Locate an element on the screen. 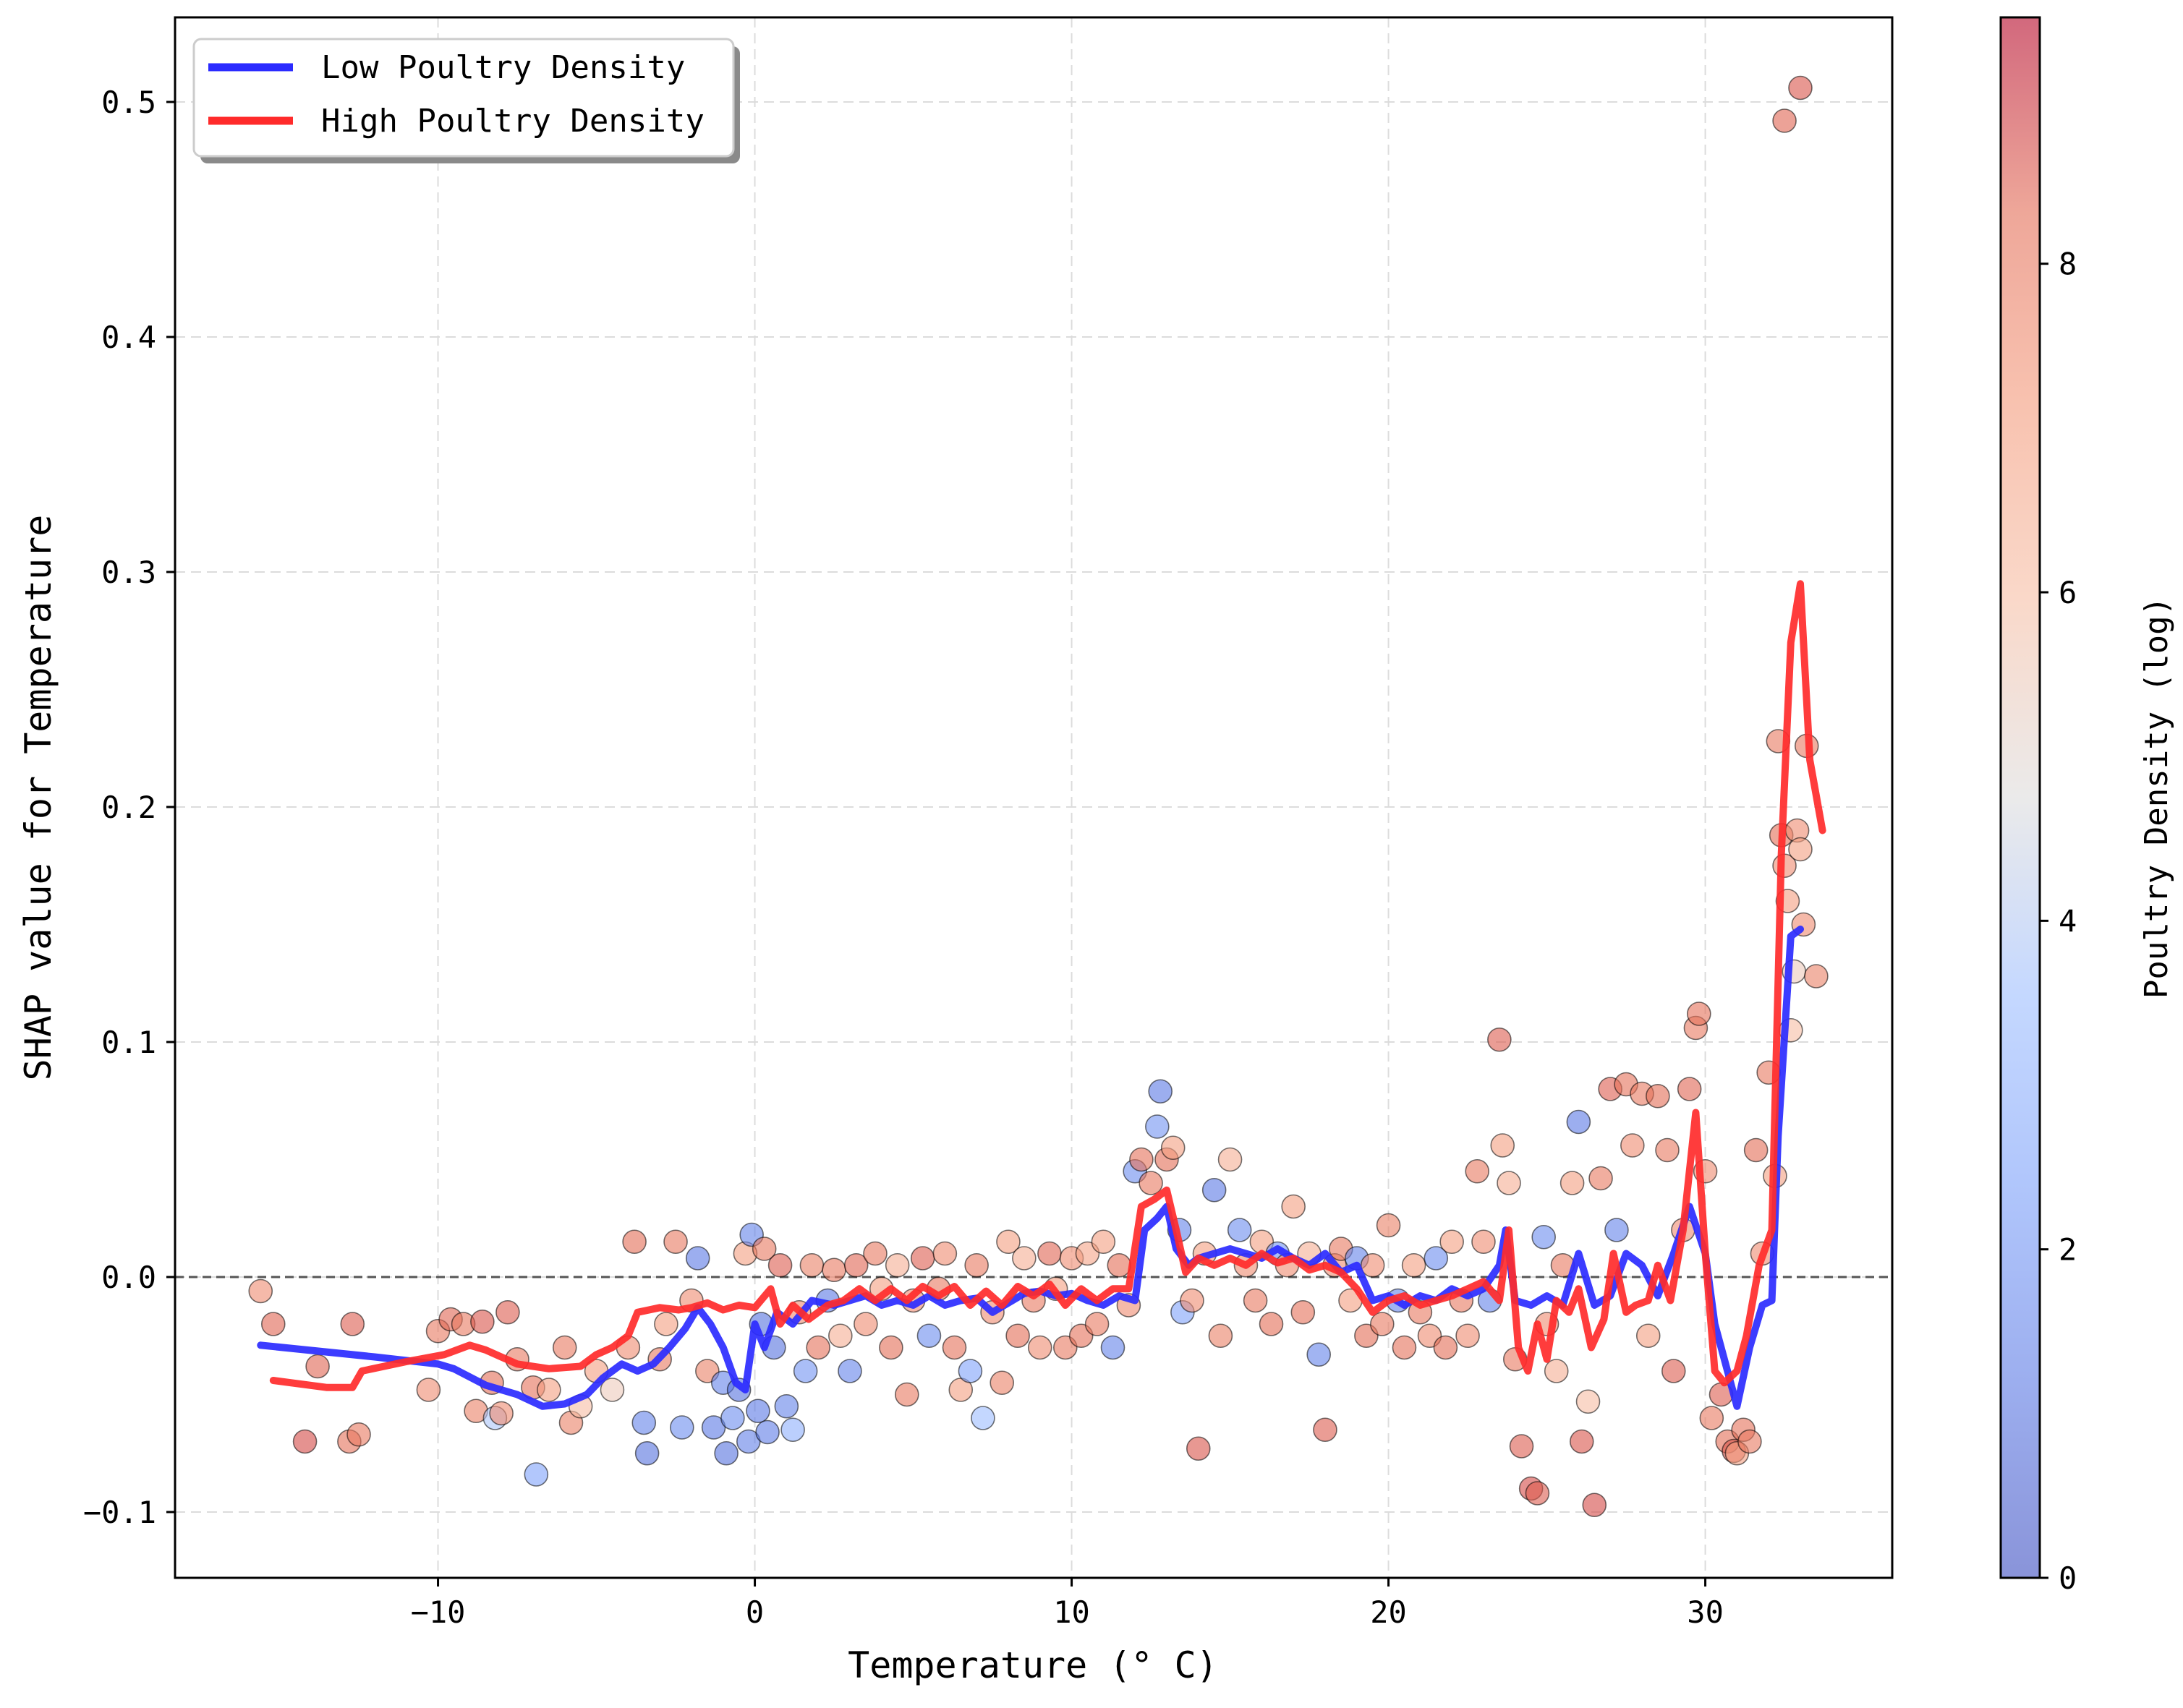 This screenshot has width=2183, height=1708. y-axis-ticks: −0.1 0.0 0.1 0.2 0.3 0.4 0.5 is located at coordinates (129, 808).